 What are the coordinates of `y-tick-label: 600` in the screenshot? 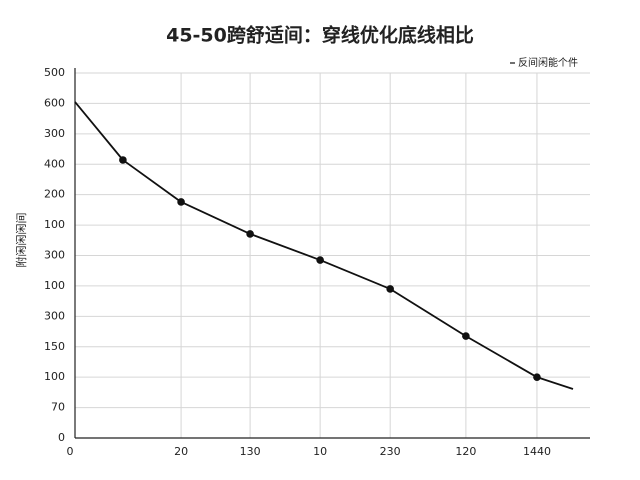 It's located at (54, 102).